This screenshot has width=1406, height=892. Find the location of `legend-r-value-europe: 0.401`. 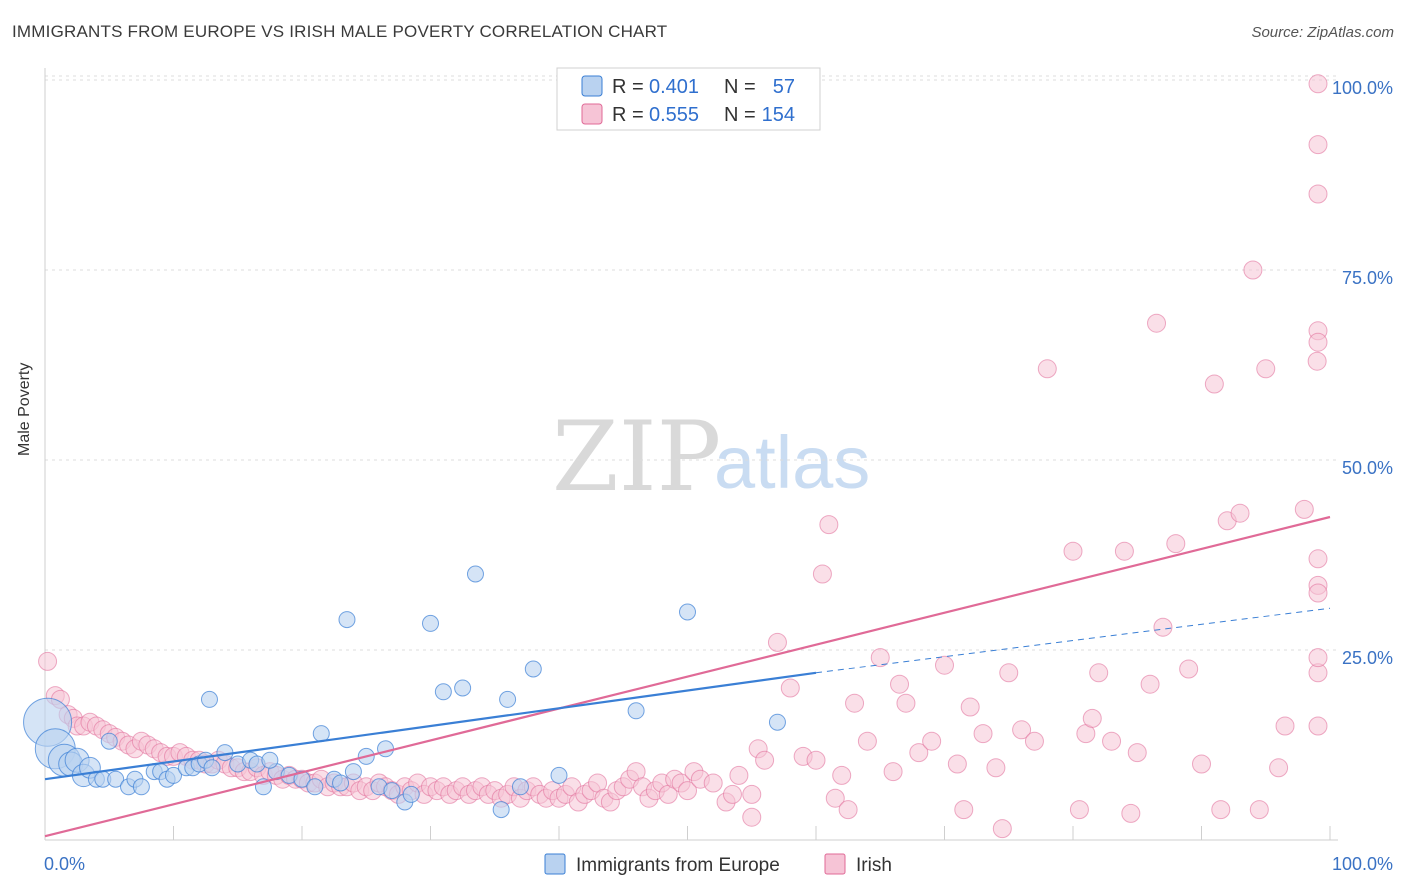

legend-r-value-europe: 0.401 is located at coordinates (674, 87).